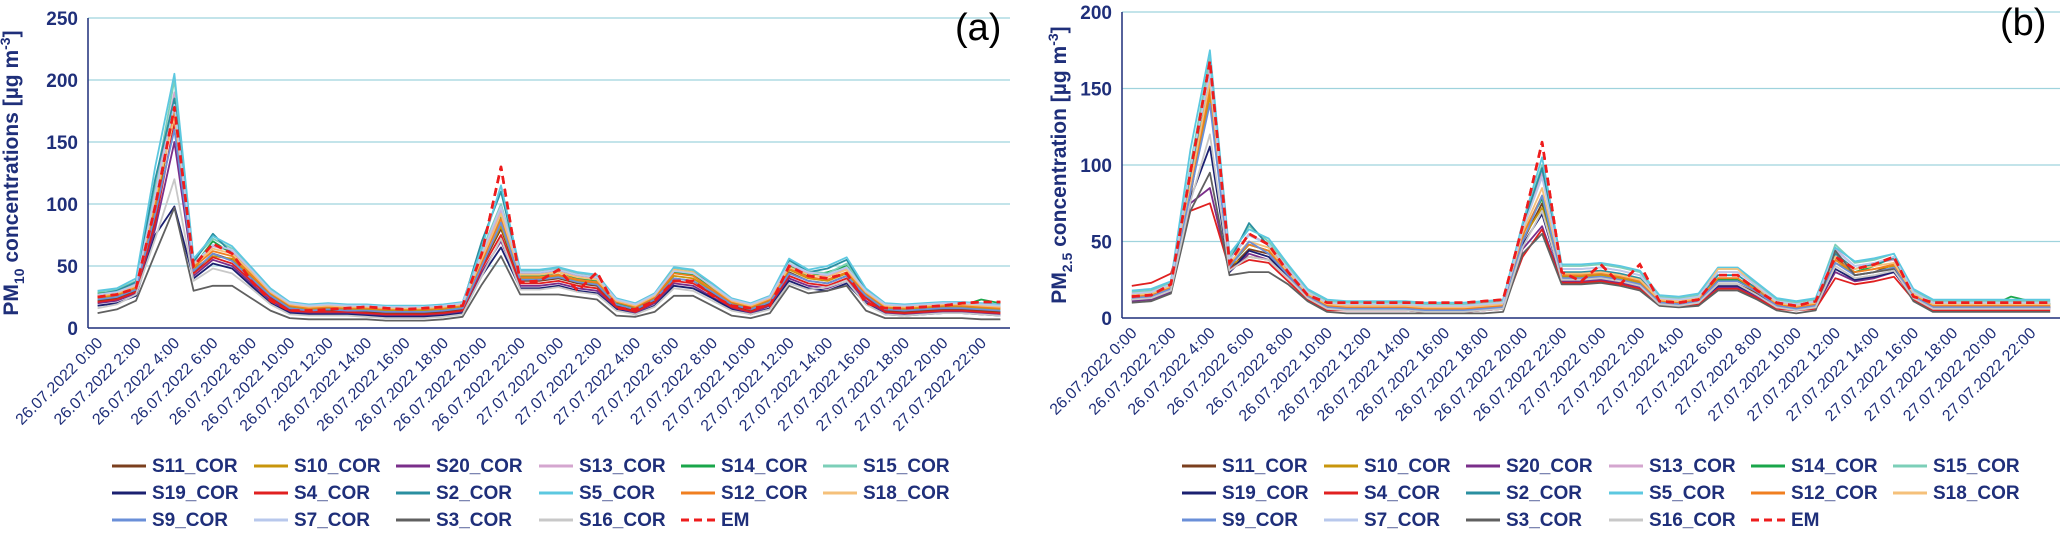  I want to click on panel-label: (a), so click(978, 28).